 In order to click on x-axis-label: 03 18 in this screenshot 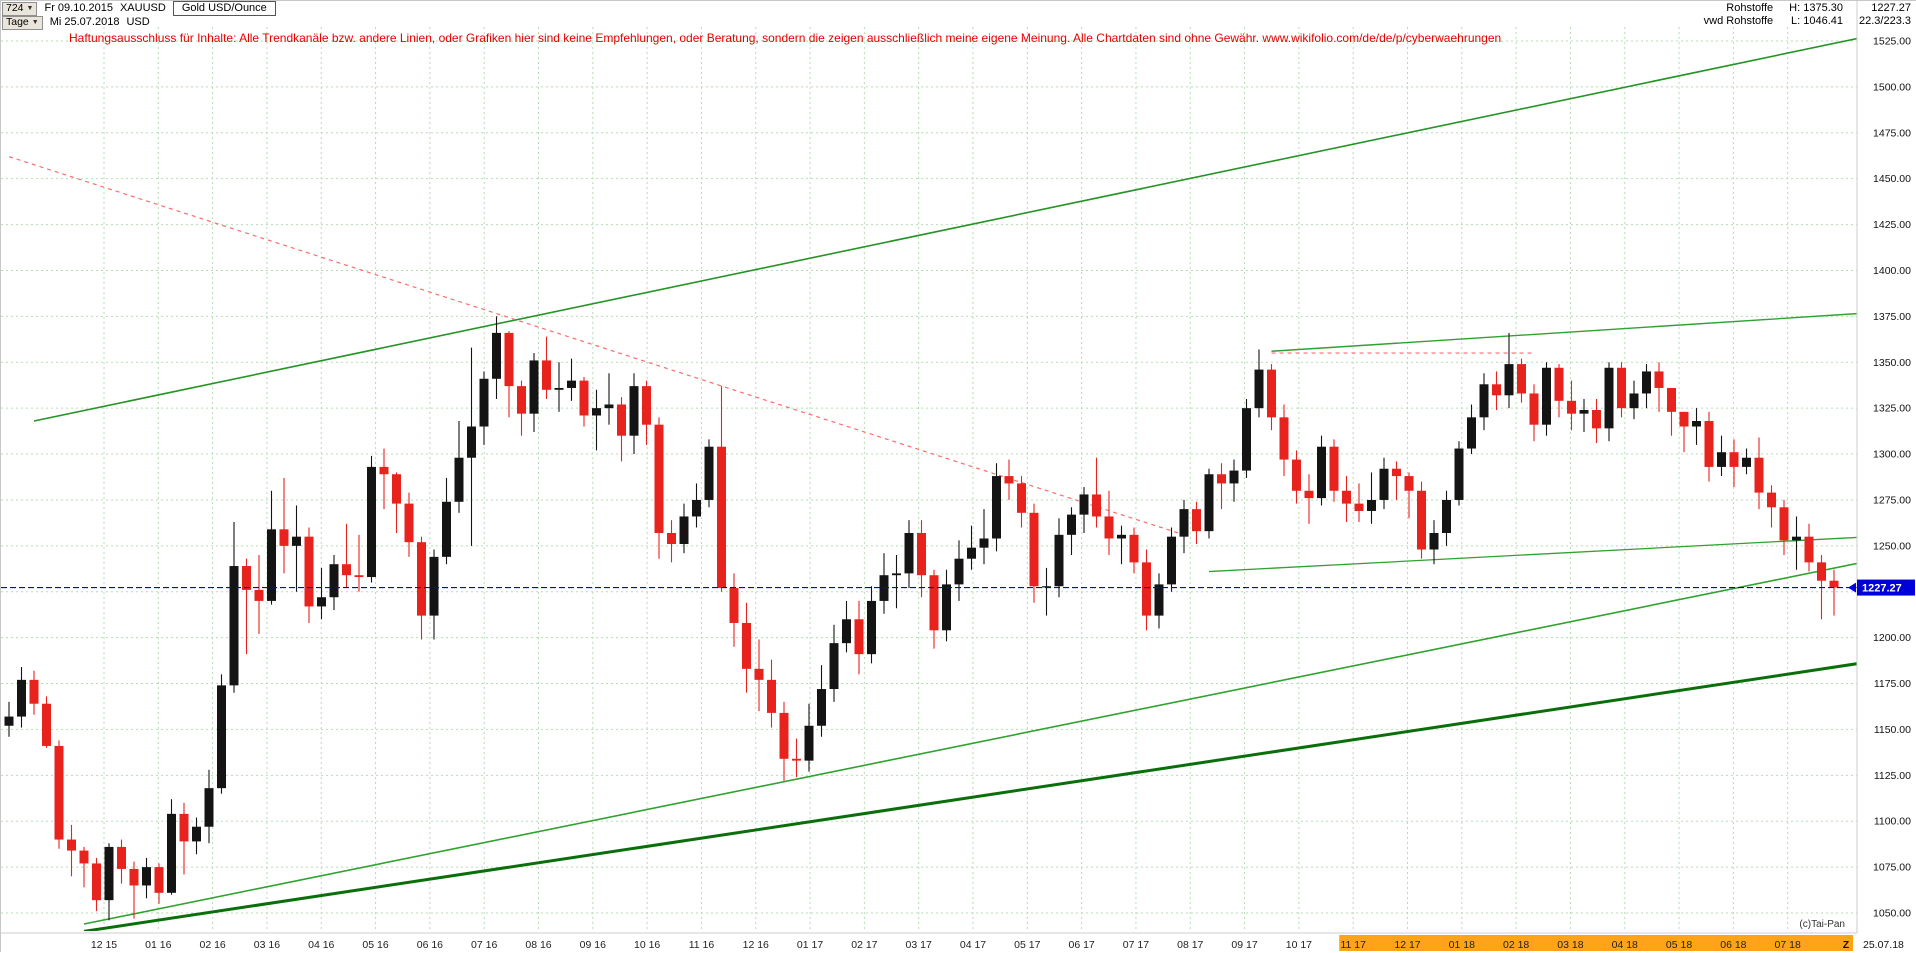, I will do `click(1570, 945)`.